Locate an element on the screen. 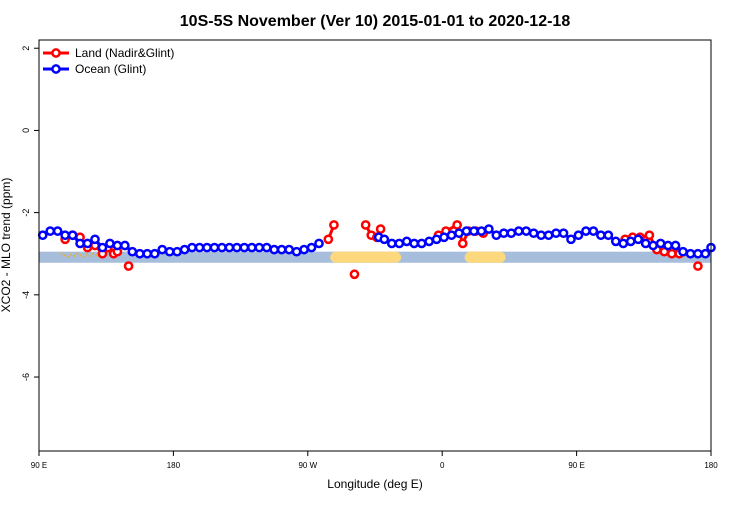  y-tick-label: 2 is located at coordinates (26, 48).